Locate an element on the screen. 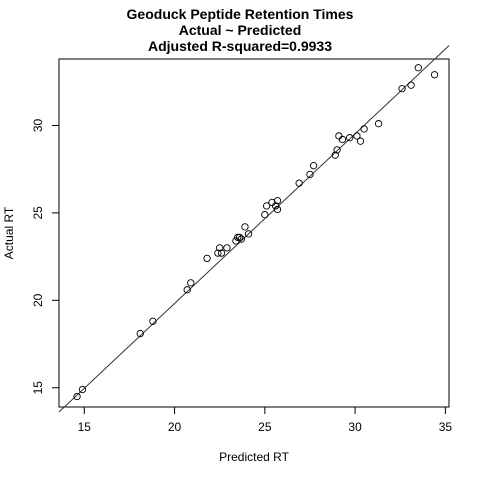 Image resolution: width=480 pixels, height=480 pixels. y-tick-label: 30 is located at coordinates (38, 125).